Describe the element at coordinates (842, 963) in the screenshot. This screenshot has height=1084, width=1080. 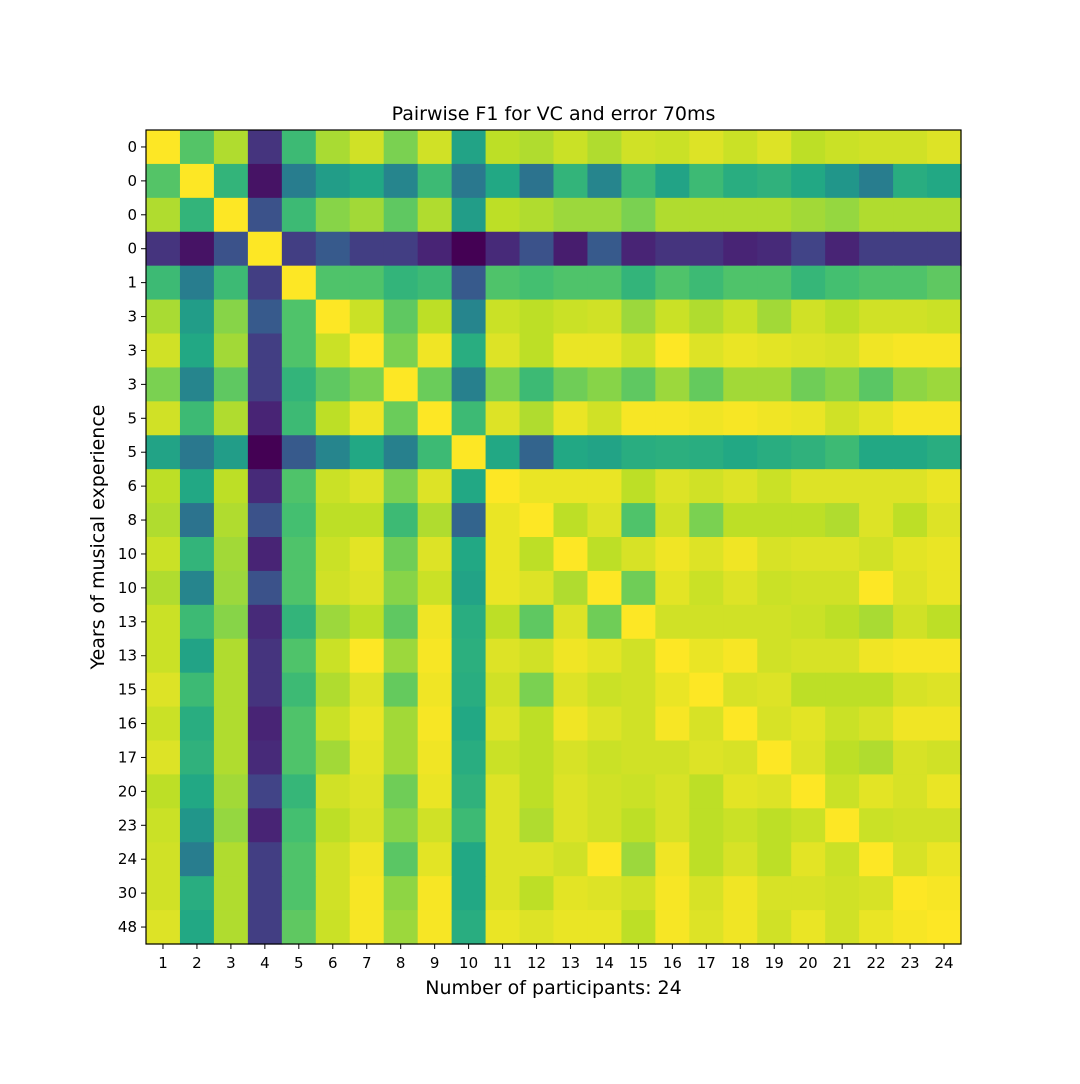
I see `x-tick-label: 21` at that location.